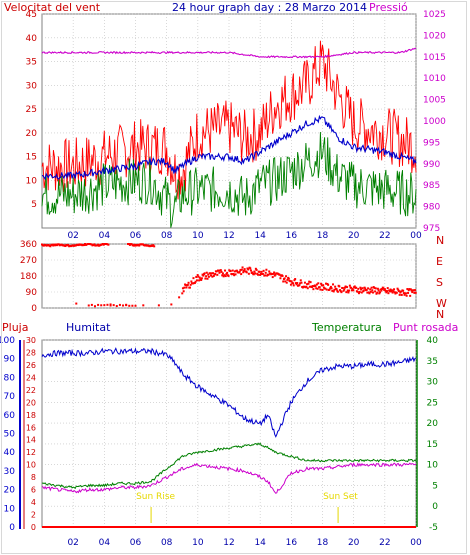  Describe the element at coordinates (31, 440) in the screenshot. I see `rain-tick-label: 14` at that location.